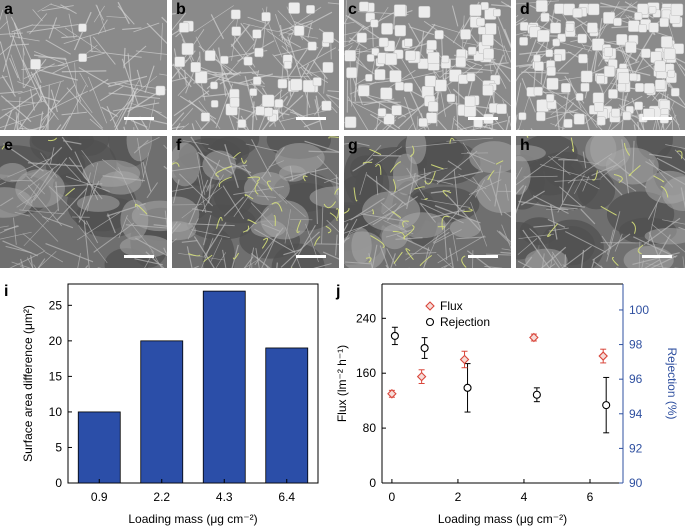  I want to click on sem-image, so click(600, 65).